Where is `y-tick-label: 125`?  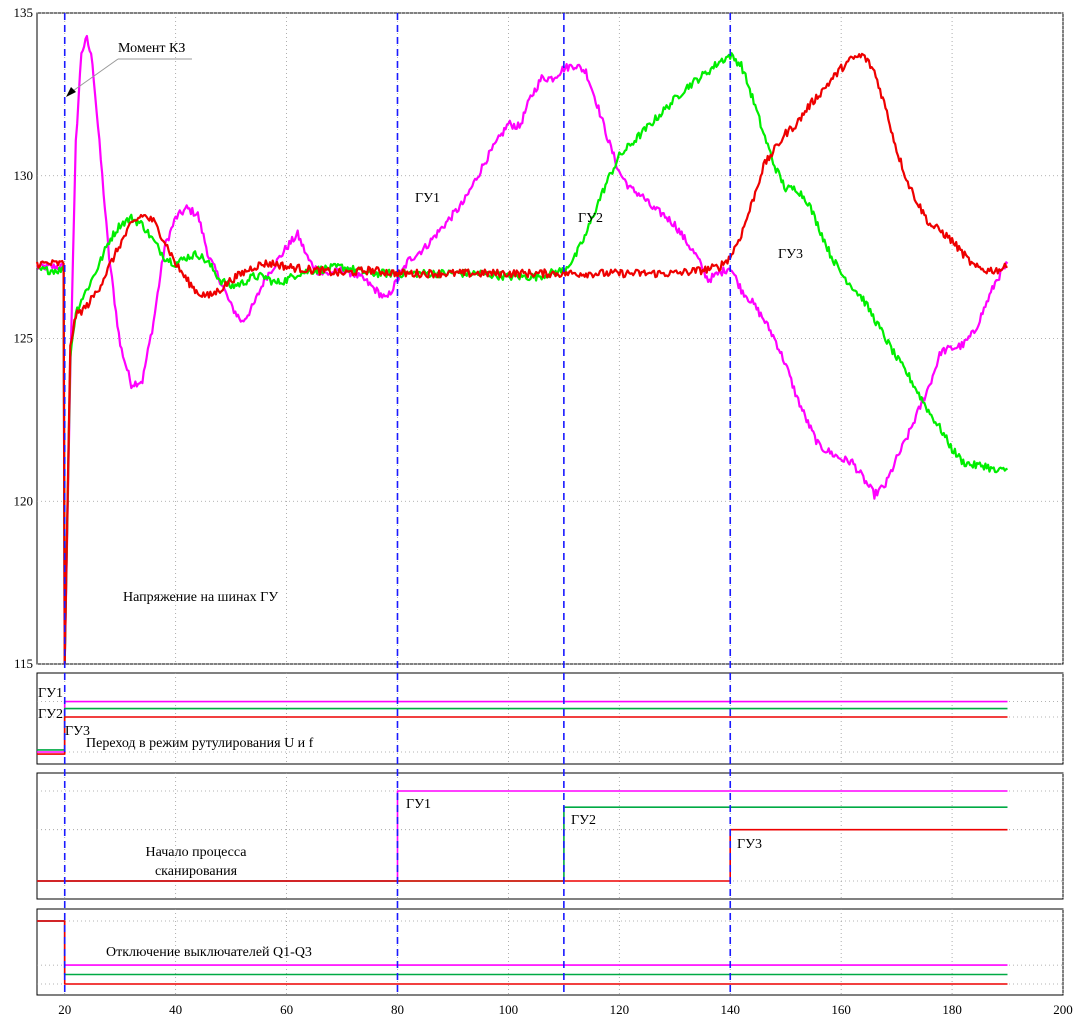
y-tick-label: 125 is located at coordinates (24, 338).